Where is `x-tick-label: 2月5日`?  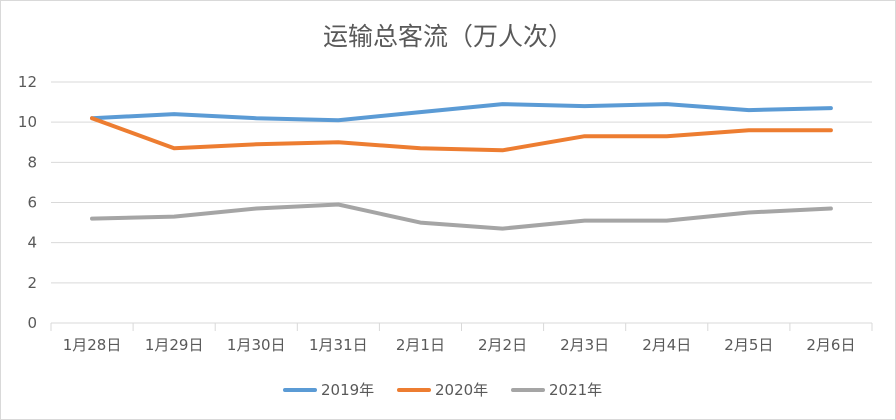 x-tick-label: 2月5日 is located at coordinates (748, 345).